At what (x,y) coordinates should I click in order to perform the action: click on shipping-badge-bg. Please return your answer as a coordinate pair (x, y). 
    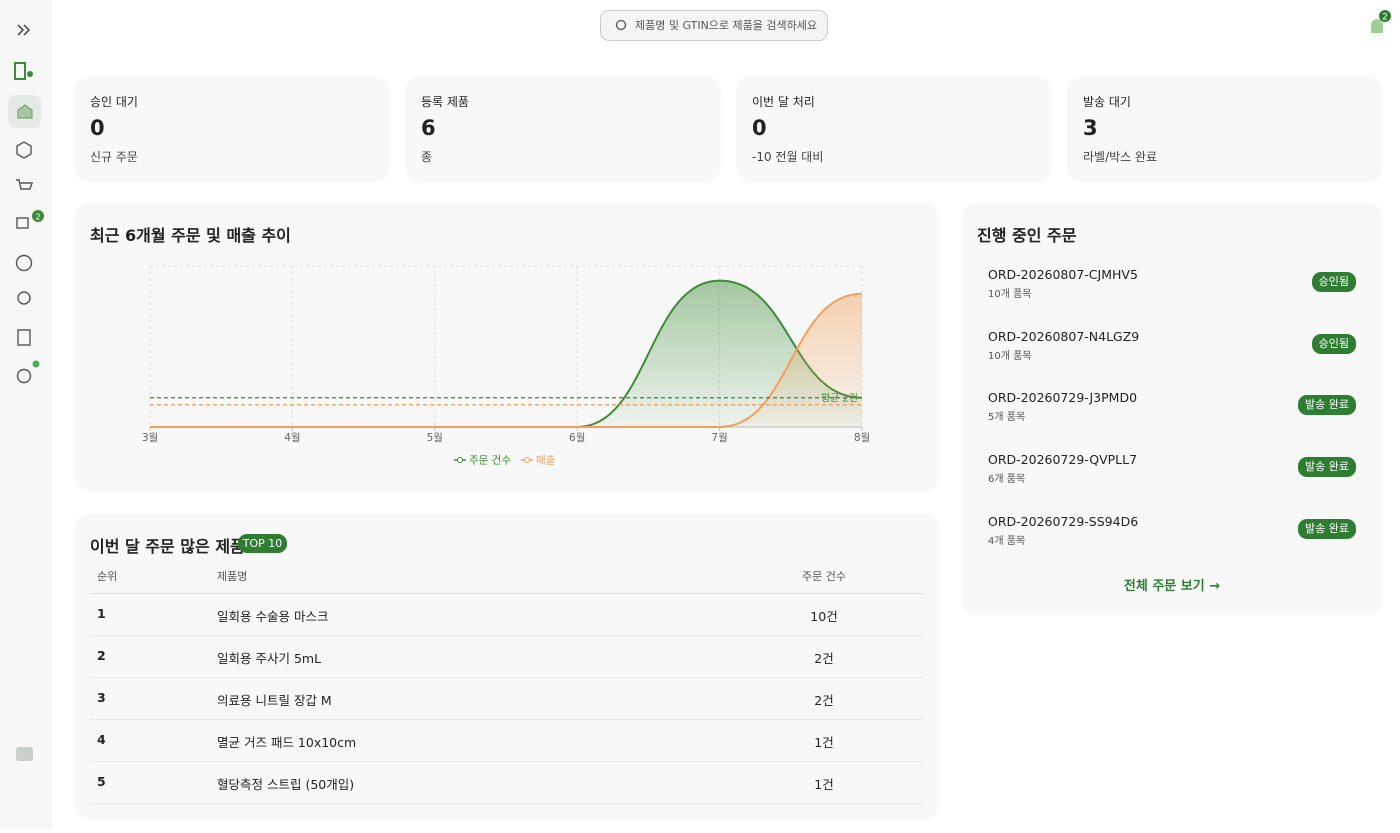
    Looking at the image, I should click on (38, 216).